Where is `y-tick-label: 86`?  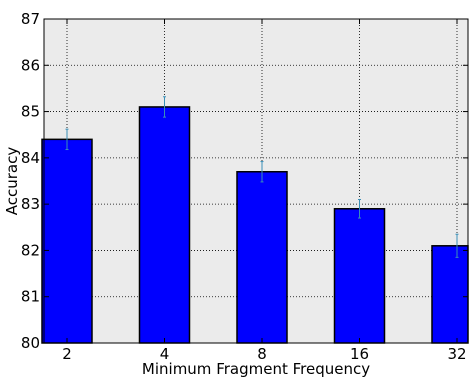
y-tick-label: 86 is located at coordinates (30, 65).